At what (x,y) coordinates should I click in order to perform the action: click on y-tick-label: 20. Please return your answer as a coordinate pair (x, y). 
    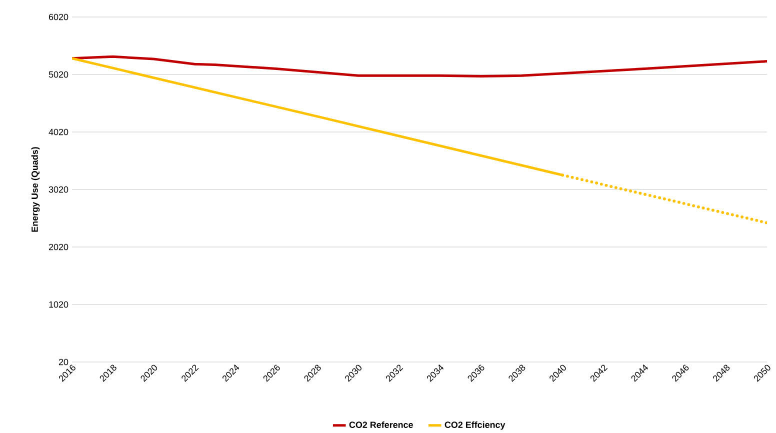
    Looking at the image, I should click on (63, 362).